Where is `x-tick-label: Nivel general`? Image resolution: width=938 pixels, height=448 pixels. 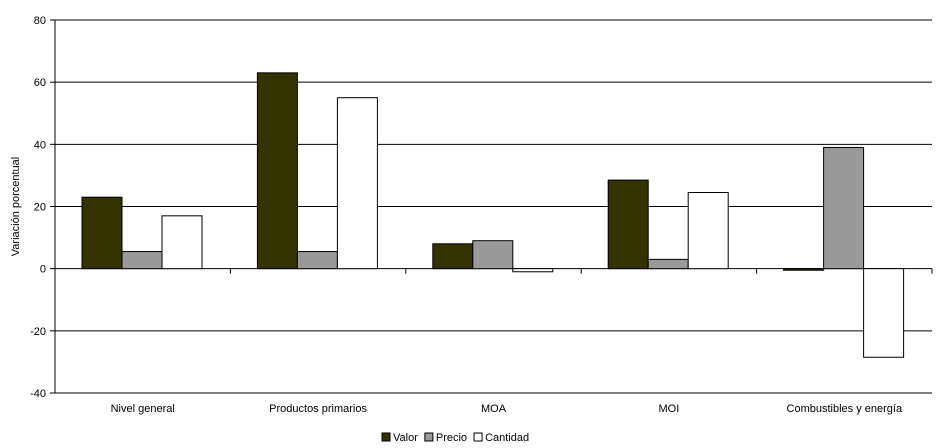 x-tick-label: Nivel general is located at coordinates (143, 409).